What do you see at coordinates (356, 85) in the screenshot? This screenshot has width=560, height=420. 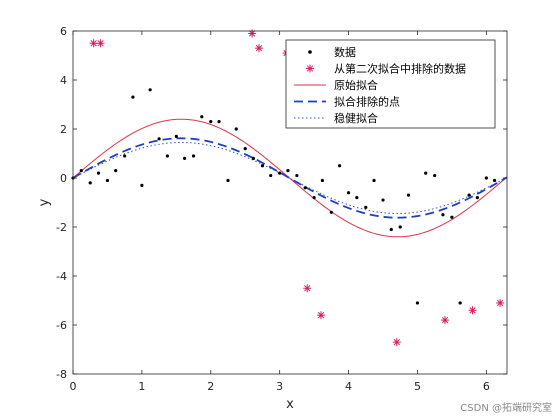 I see `legend-label: 原始拟合` at bounding box center [356, 85].